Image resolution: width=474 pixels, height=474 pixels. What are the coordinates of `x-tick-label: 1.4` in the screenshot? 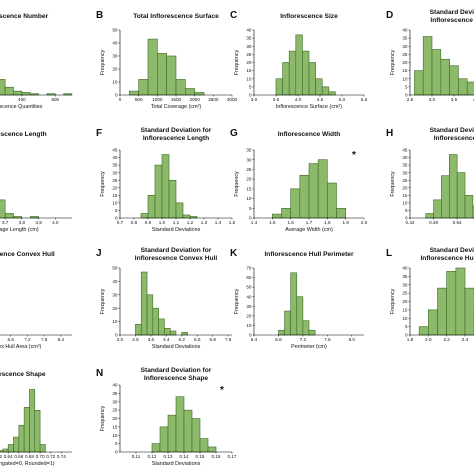 It's located at (254, 222).